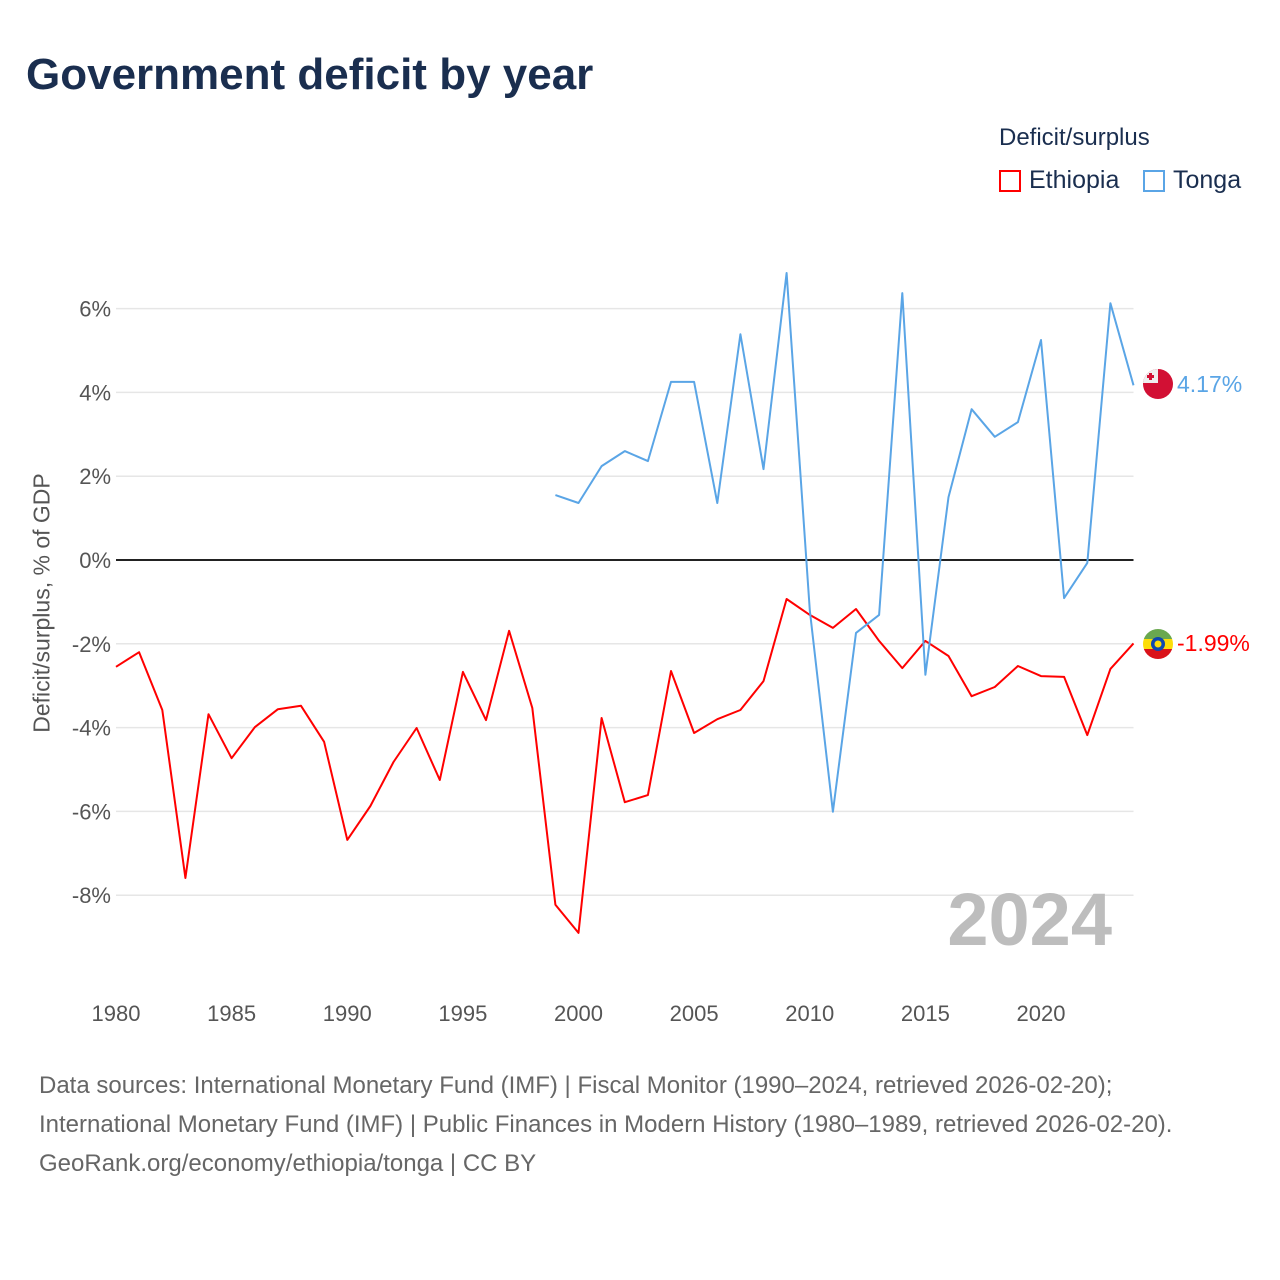 This screenshot has height=1280, width=1280. I want to click on y-tick-label: 0%, so click(95, 560).